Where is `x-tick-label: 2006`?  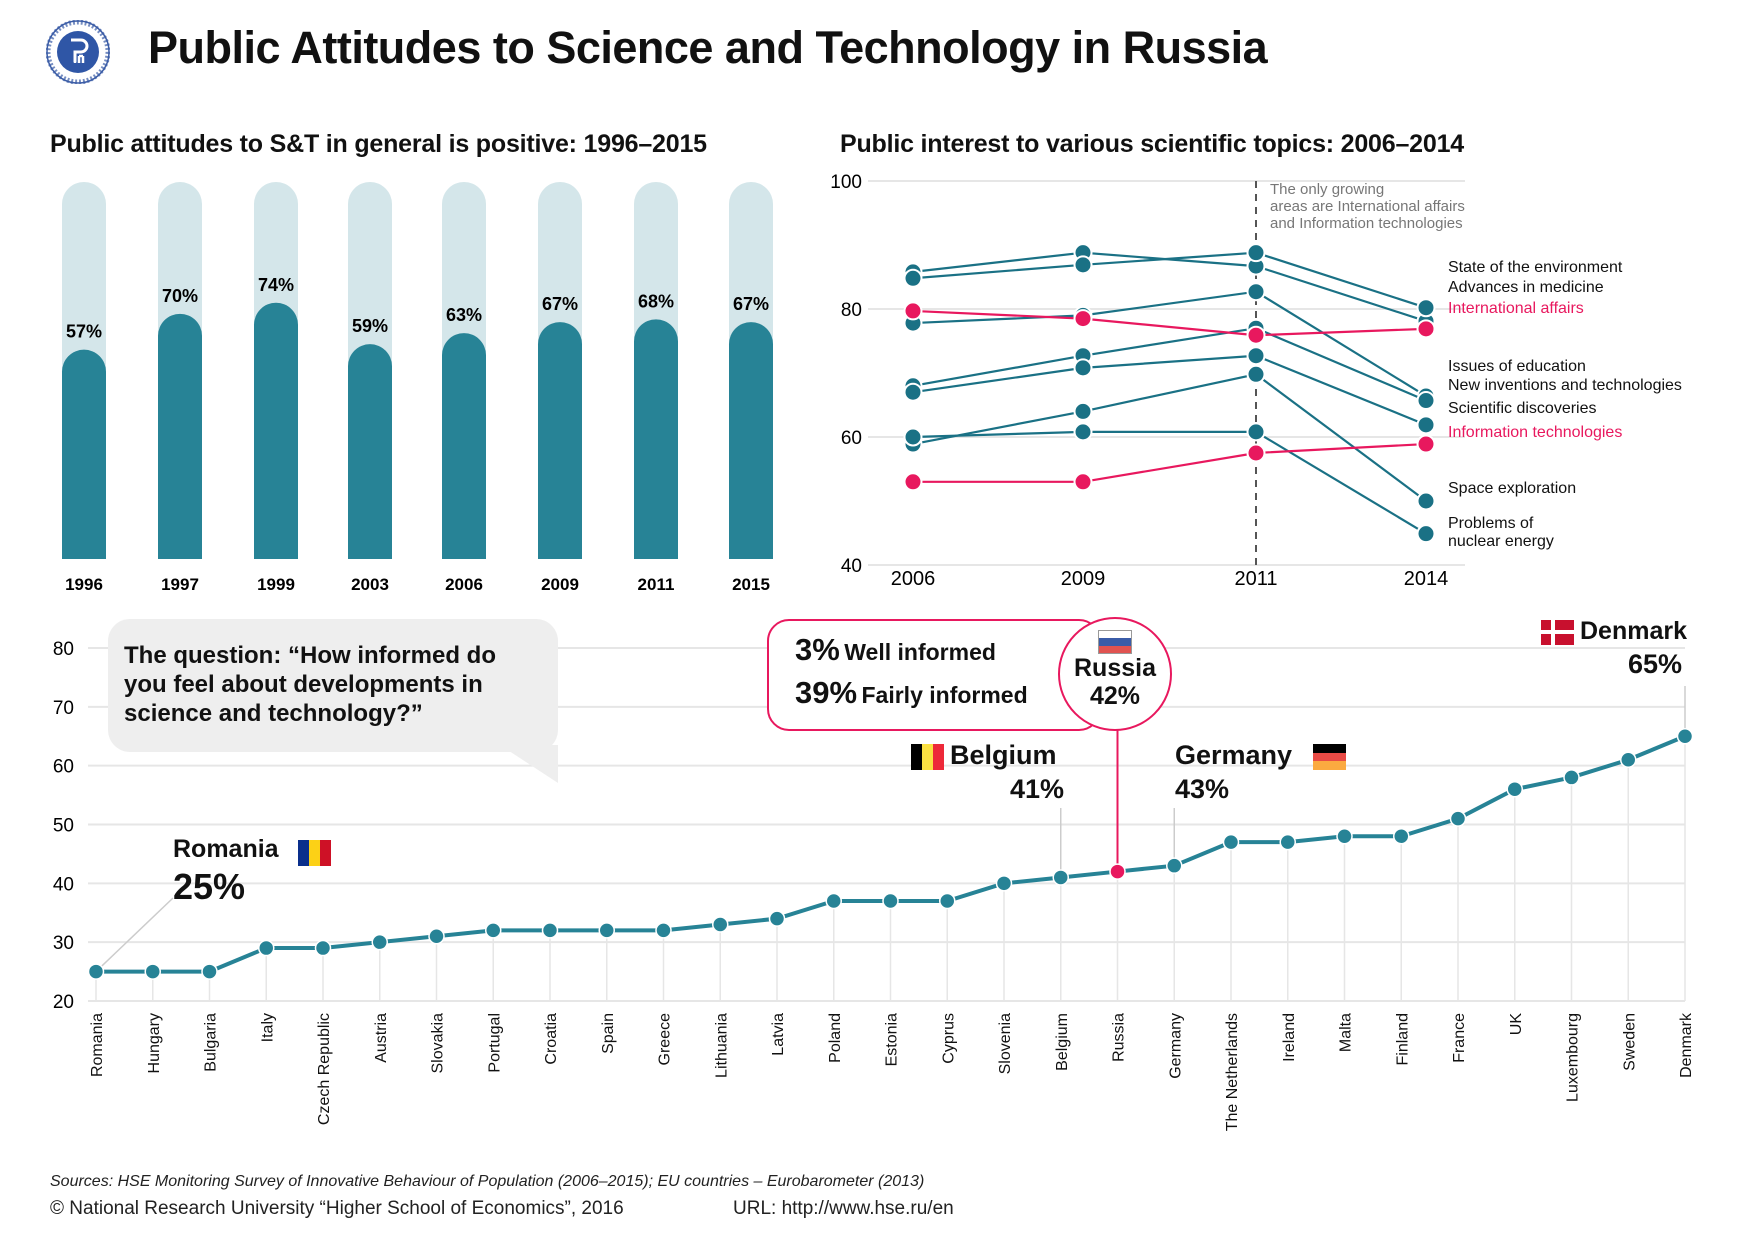 x-tick-label: 2006 is located at coordinates (913, 579).